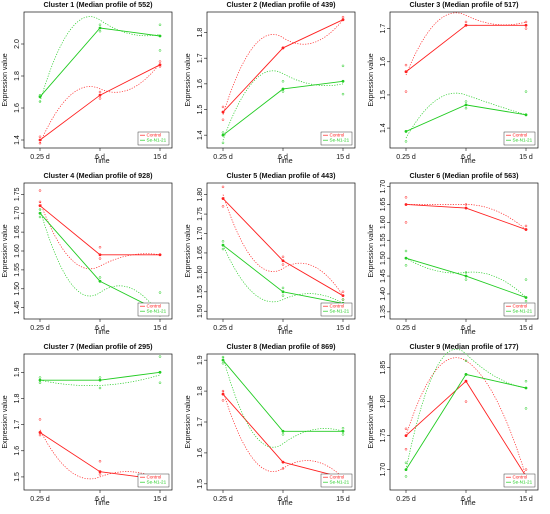 This screenshot has width=550, height=514. Describe the element at coordinates (383, 240) in the screenshot. I see `y-tick-label: 1.55` at that location.